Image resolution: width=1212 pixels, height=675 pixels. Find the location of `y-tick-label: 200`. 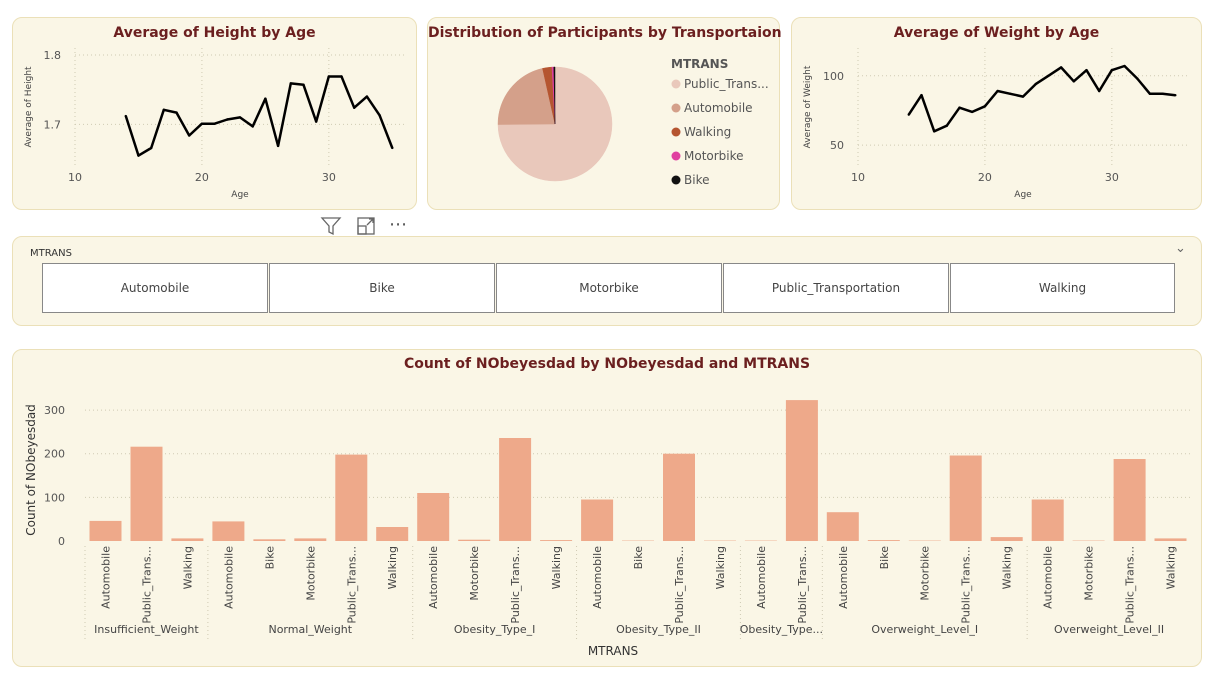

y-tick-label: 200 is located at coordinates (54, 454).